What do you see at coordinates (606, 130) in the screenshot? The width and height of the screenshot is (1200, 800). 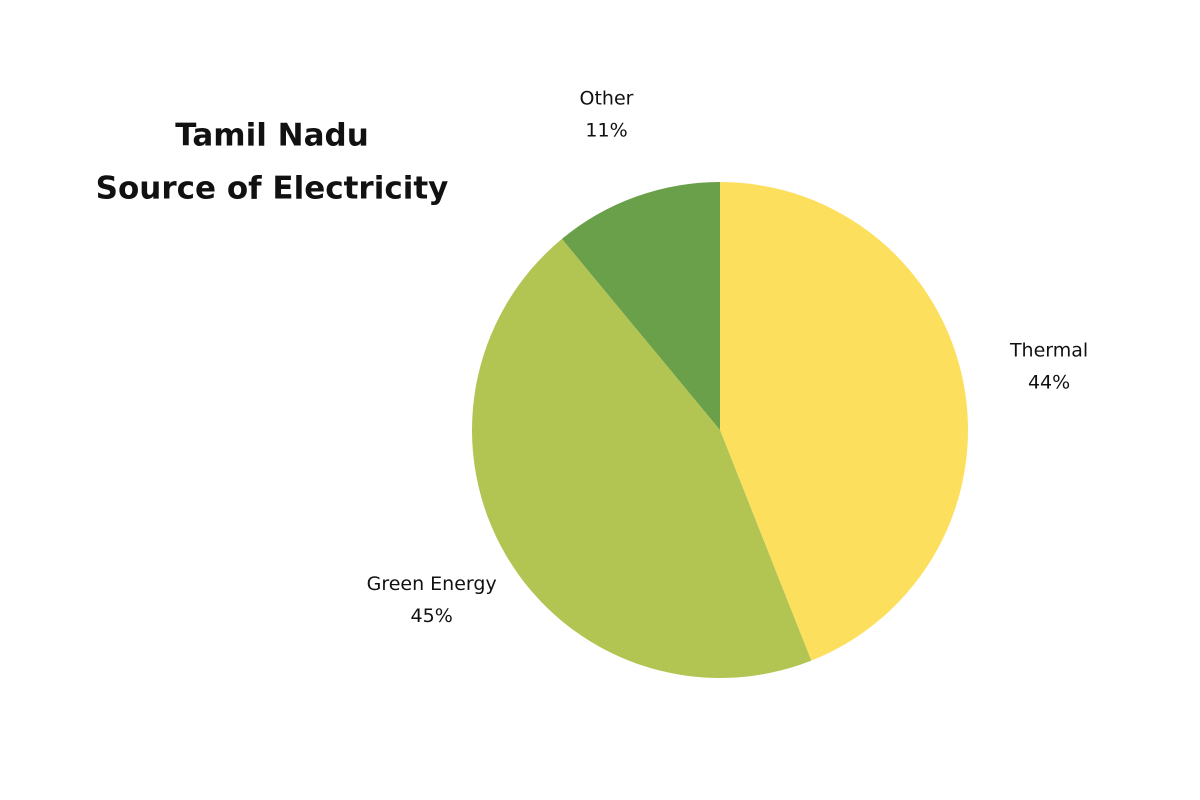 I see `slice-value-label: 11%` at bounding box center [606, 130].